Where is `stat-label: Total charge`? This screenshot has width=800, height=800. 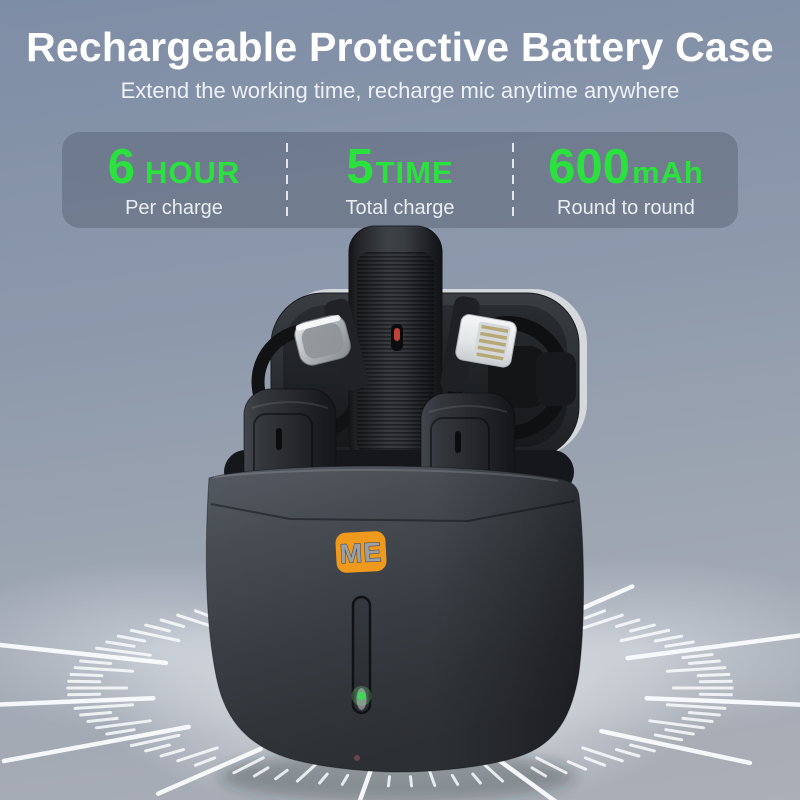
stat-label: Total charge is located at coordinates (400, 207).